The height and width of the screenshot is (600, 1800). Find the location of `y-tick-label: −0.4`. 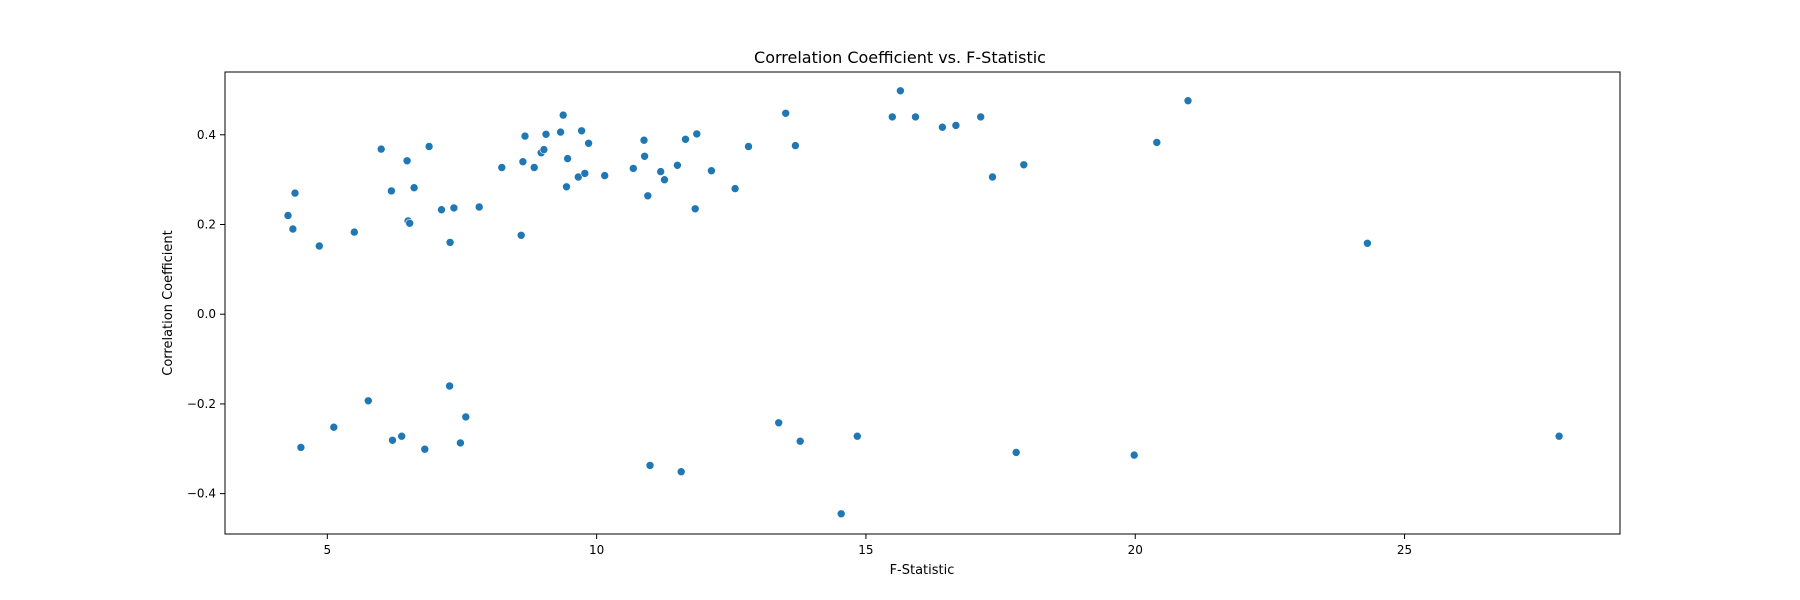

y-tick-label: −0.4 is located at coordinates (201, 494).